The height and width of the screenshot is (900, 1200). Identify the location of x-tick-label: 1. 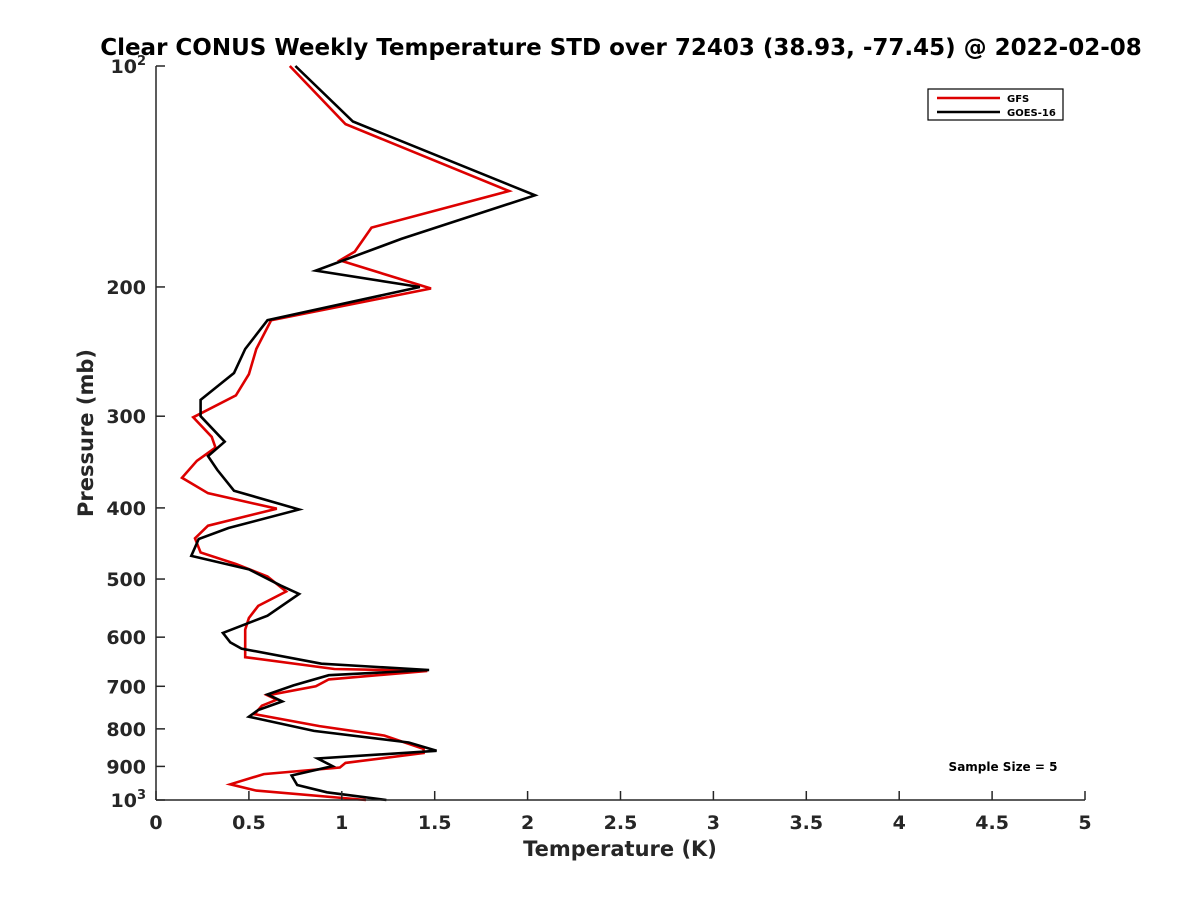
(341, 823).